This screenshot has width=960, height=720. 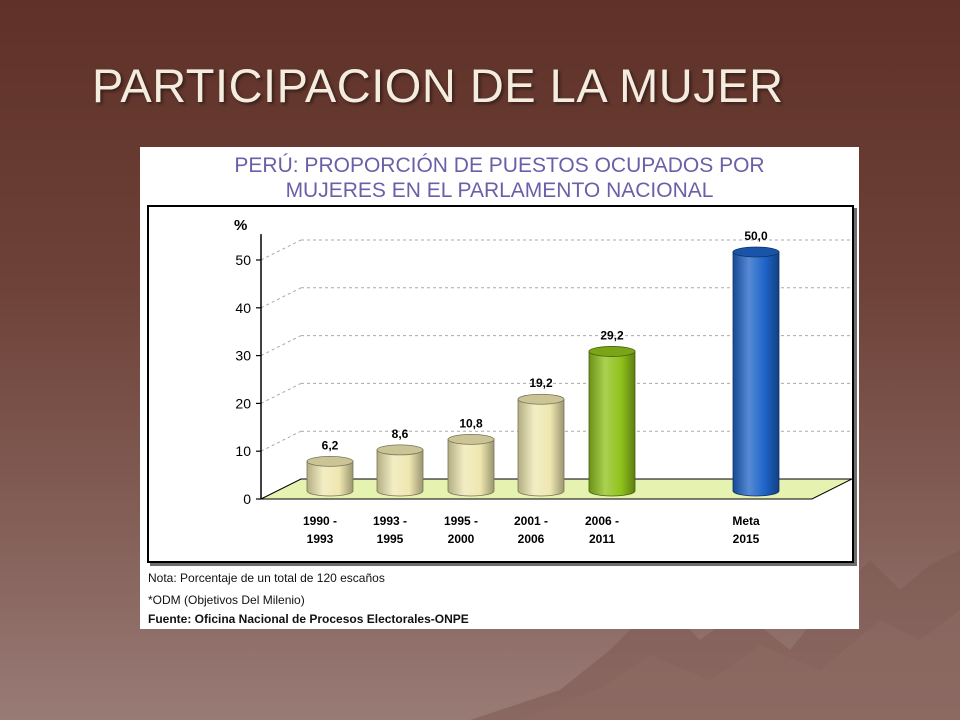 What do you see at coordinates (602, 539) in the screenshot?
I see `x-tick-label-4-b: 2011` at bounding box center [602, 539].